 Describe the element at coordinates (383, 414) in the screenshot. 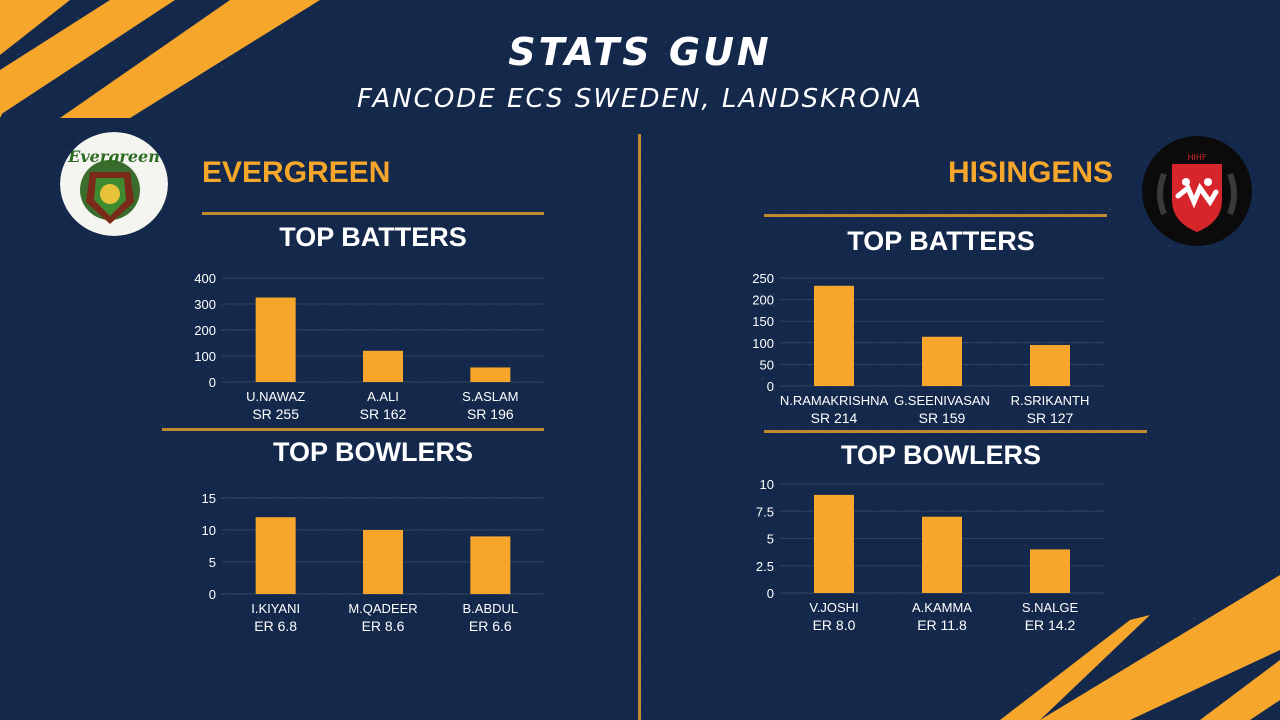

I see `stat-label: SR 162` at that location.